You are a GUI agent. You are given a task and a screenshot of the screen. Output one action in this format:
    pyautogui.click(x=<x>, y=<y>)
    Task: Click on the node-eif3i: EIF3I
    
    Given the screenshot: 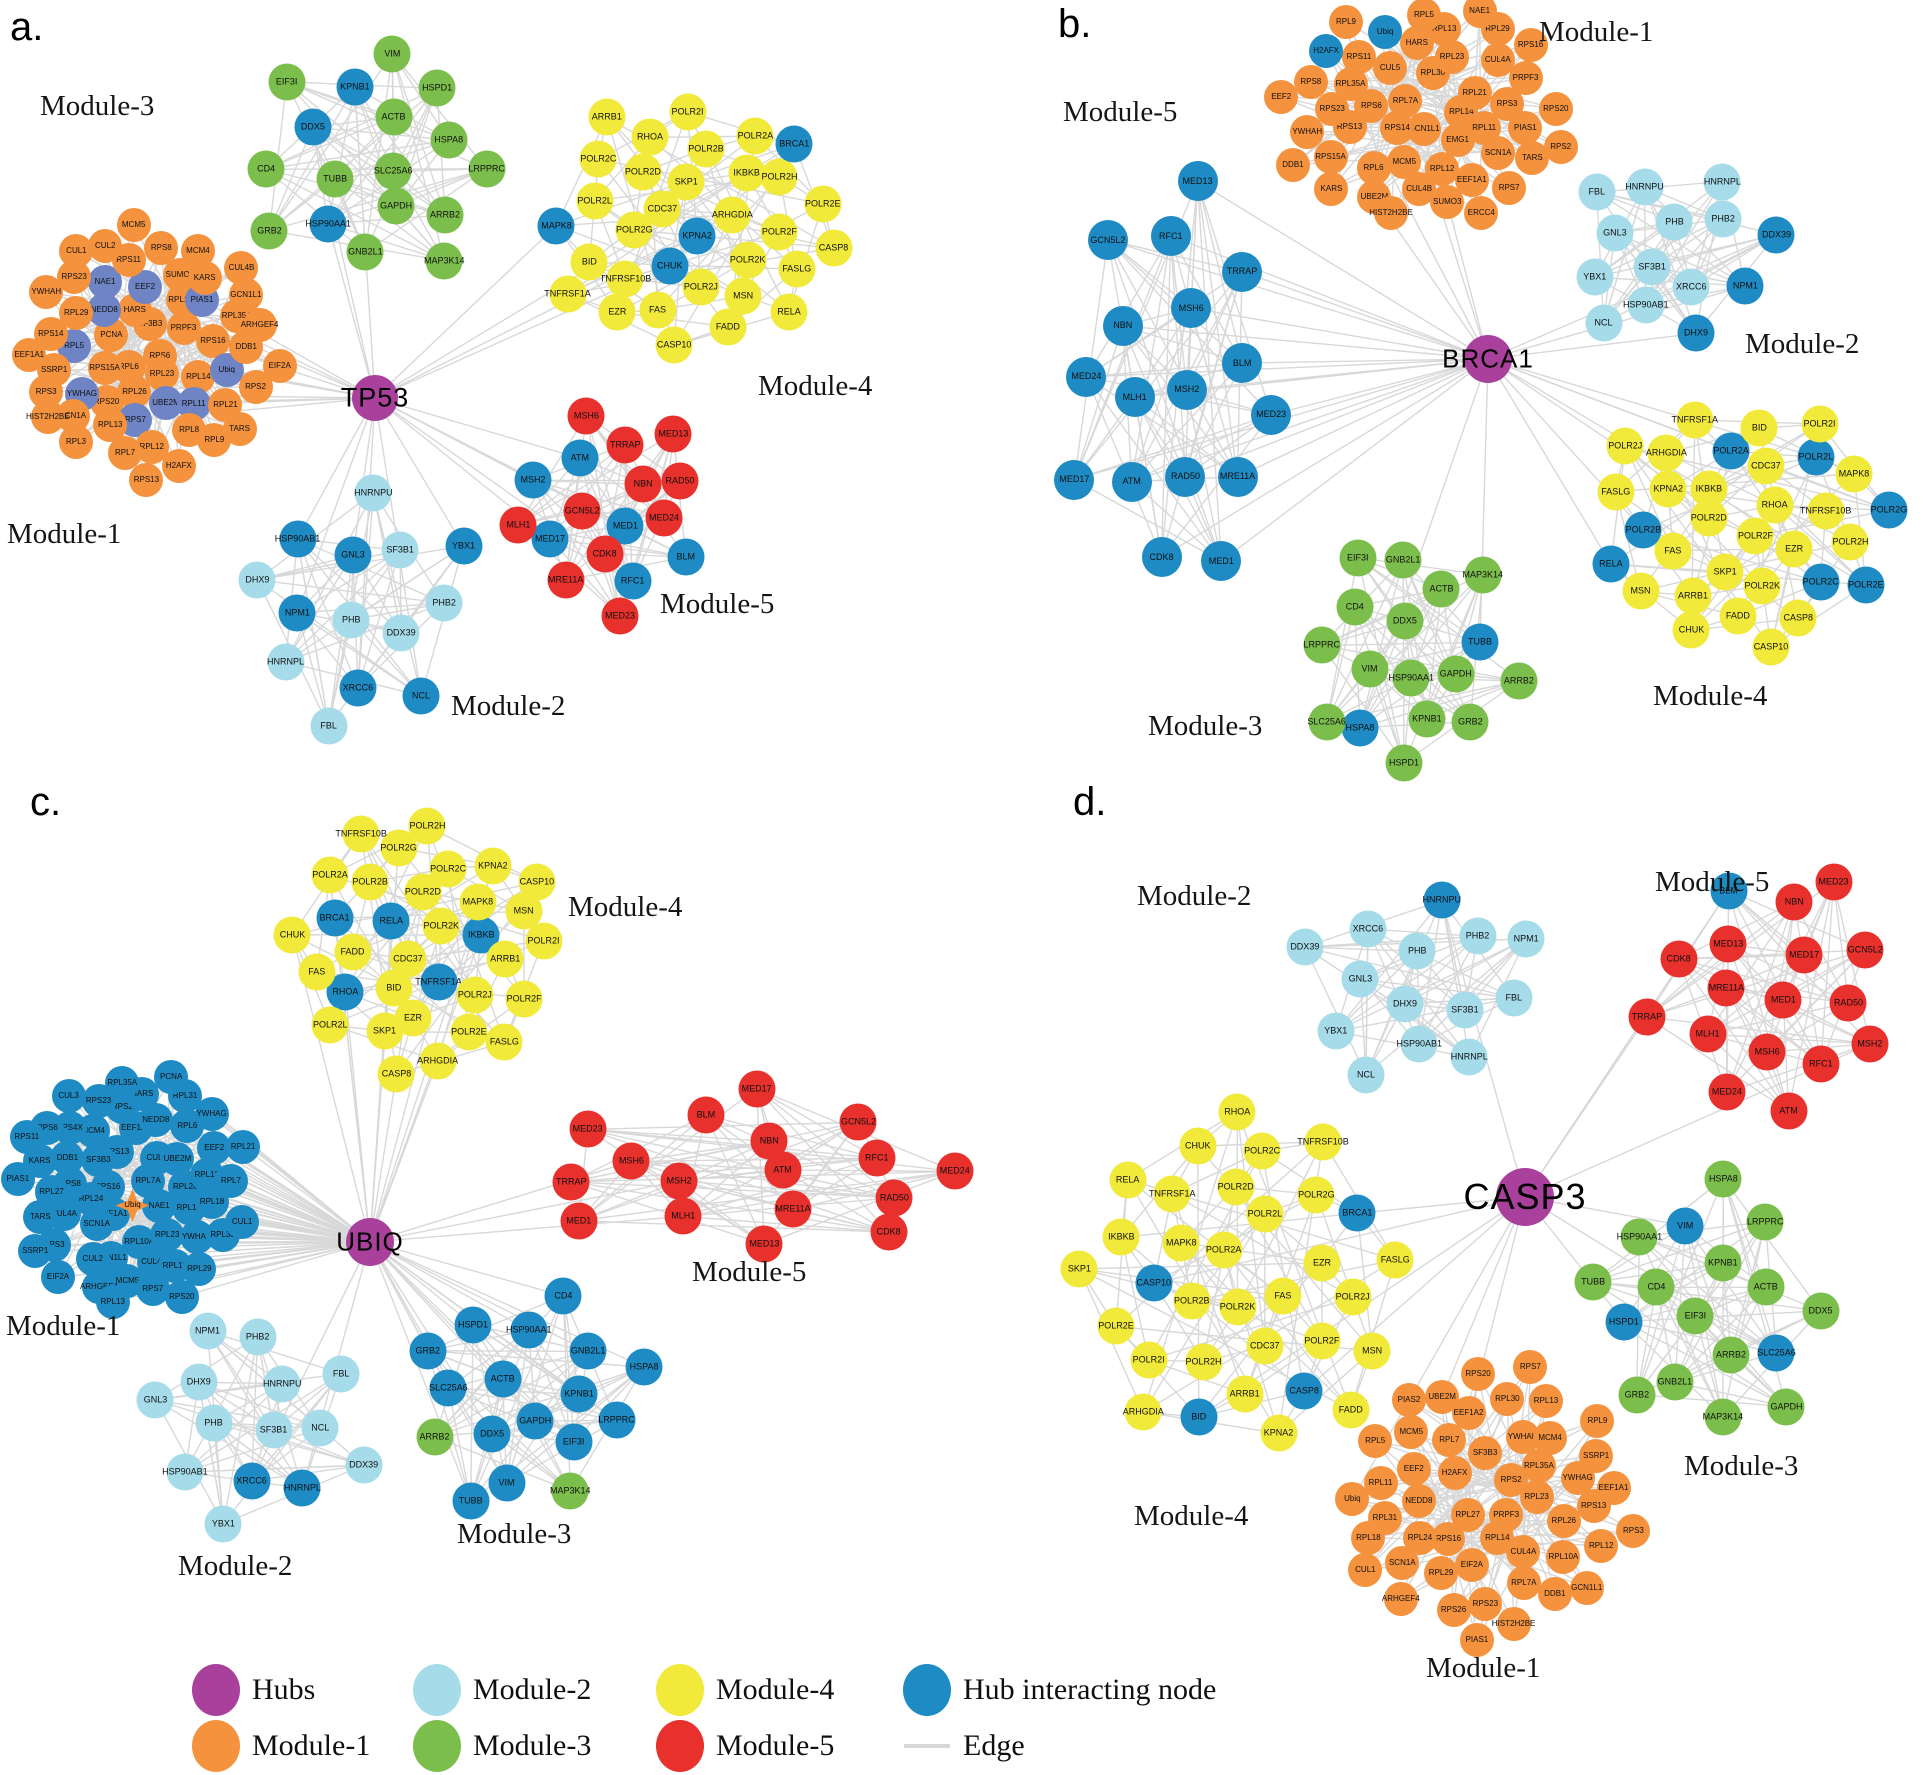 What is the action you would take?
    pyautogui.click(x=287, y=82)
    